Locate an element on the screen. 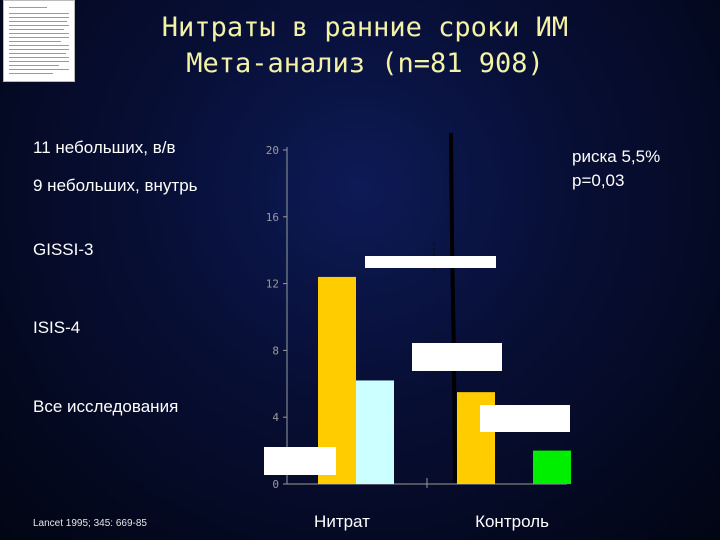 The height and width of the screenshot is (540, 720). result-box-gissi3 is located at coordinates (430, 262).